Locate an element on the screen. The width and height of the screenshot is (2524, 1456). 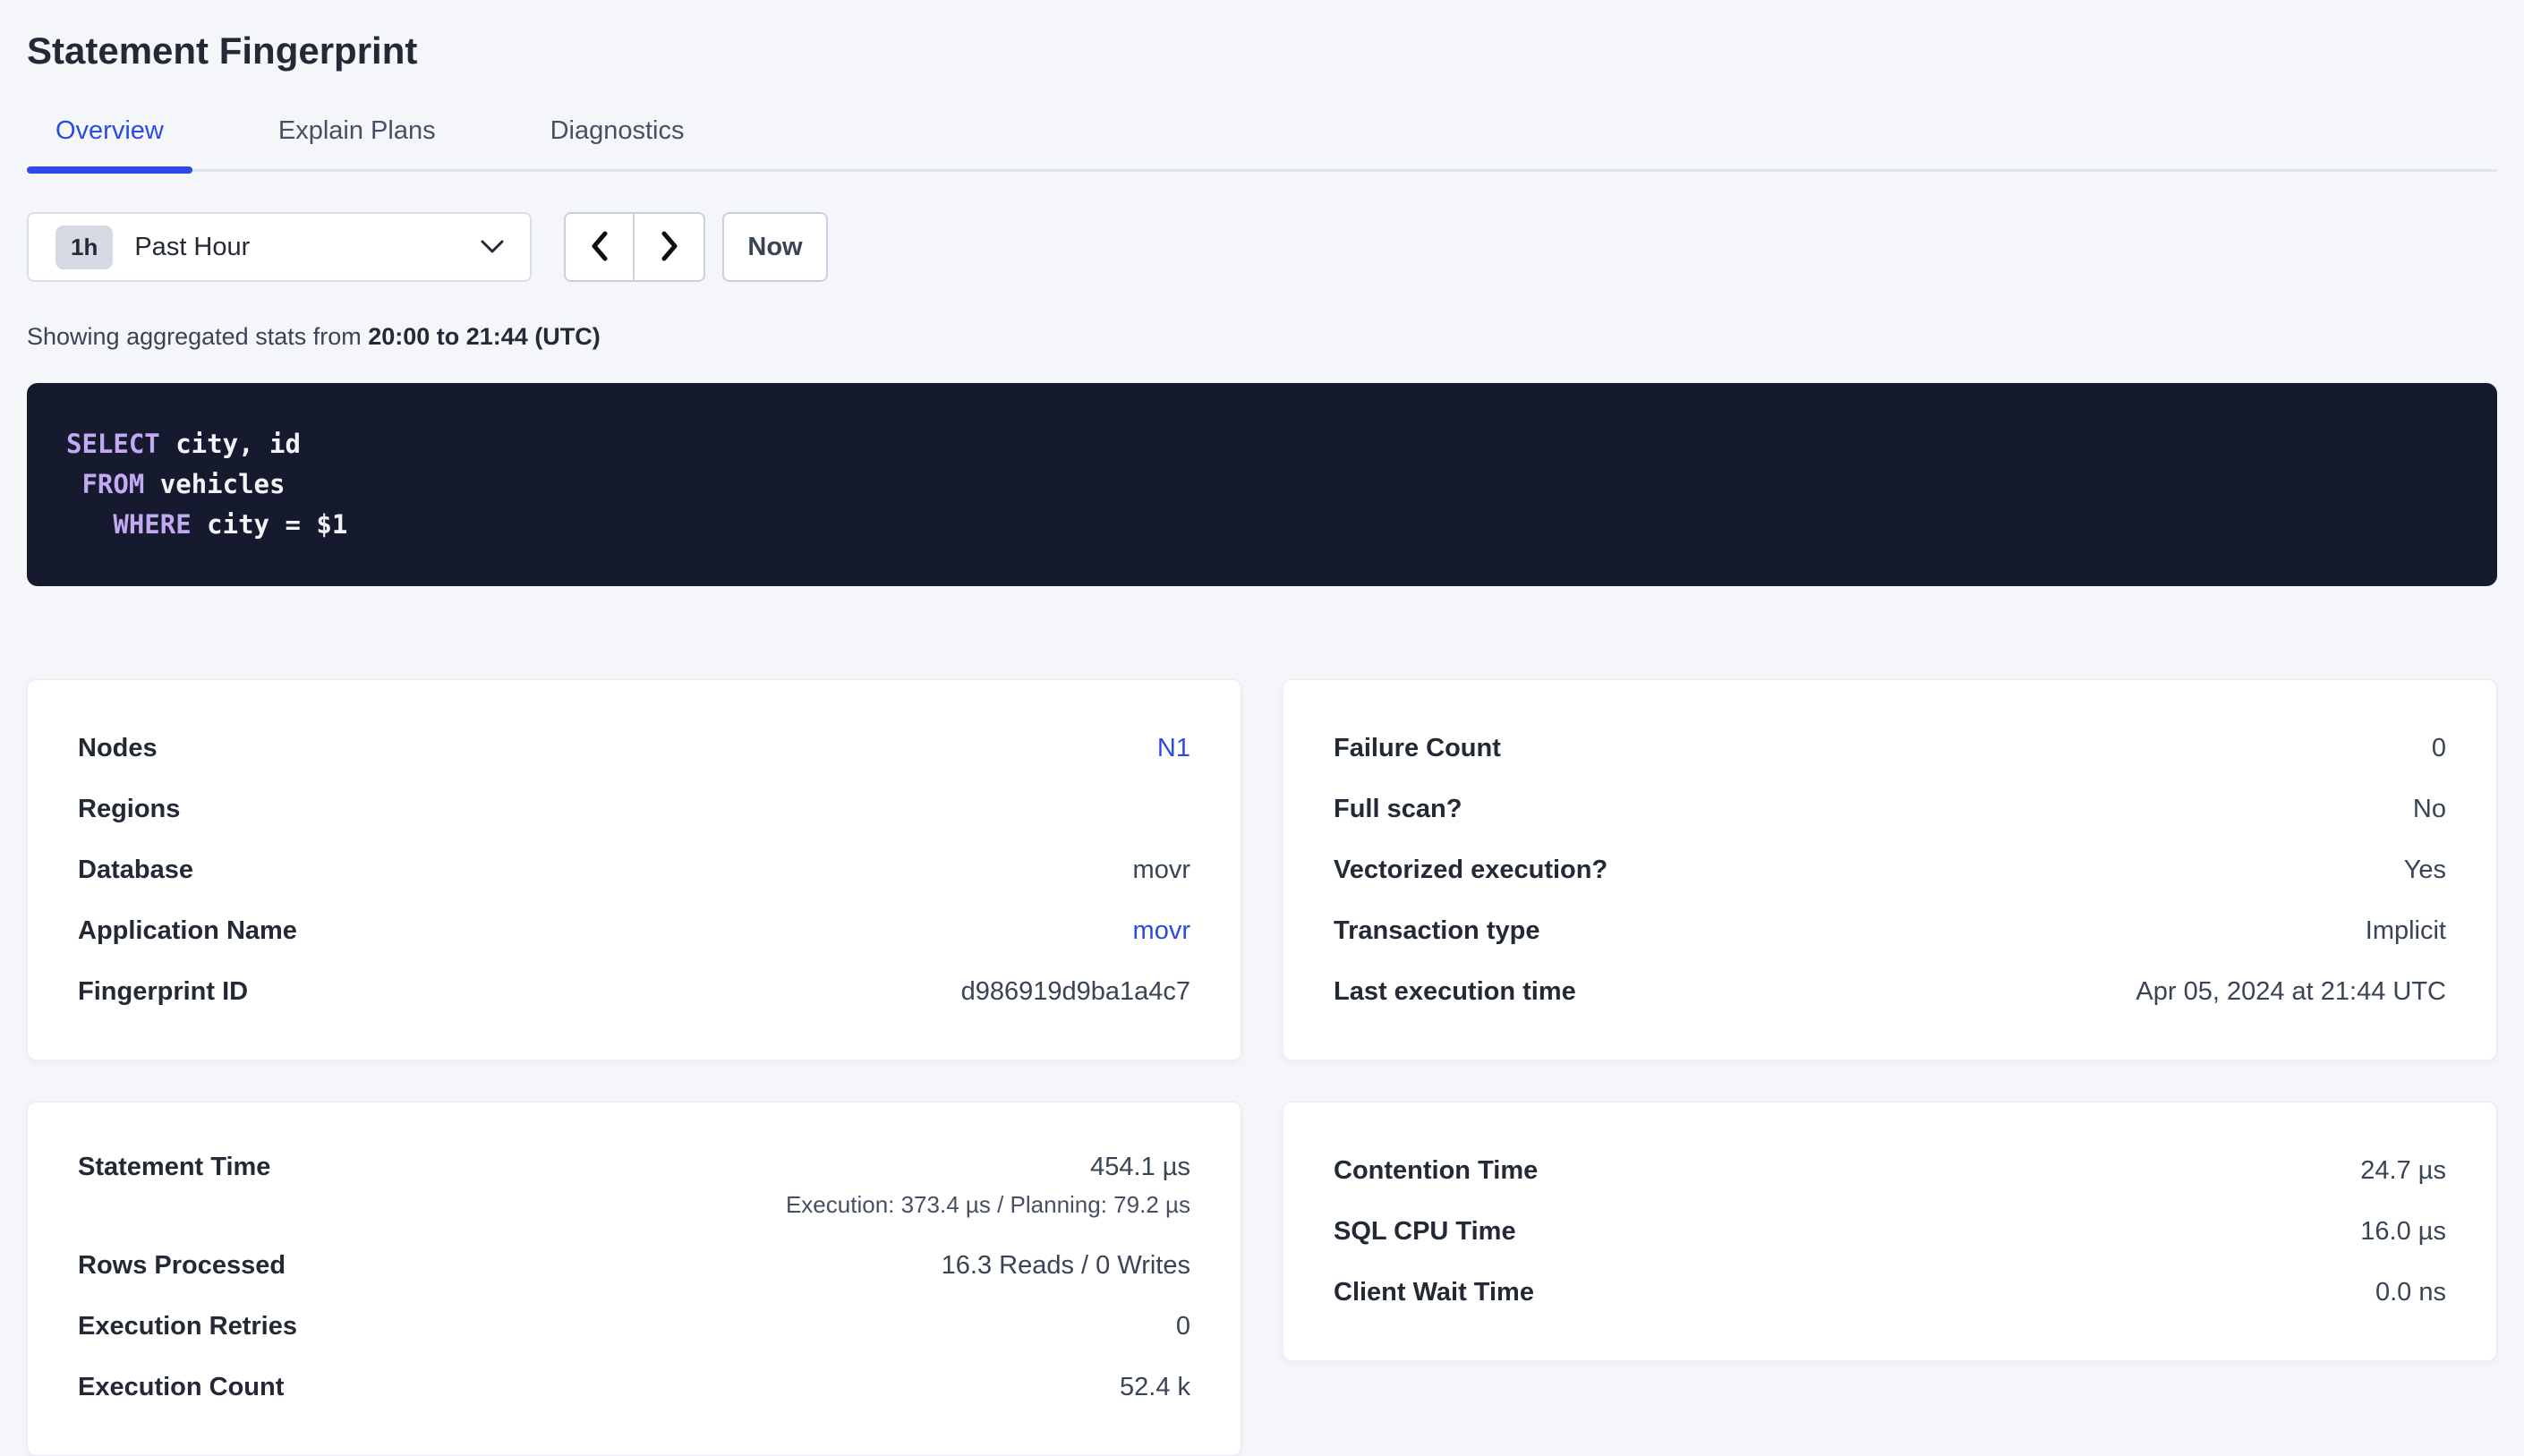
row-rows-processed-label: Rows Processed is located at coordinates (182, 1265).